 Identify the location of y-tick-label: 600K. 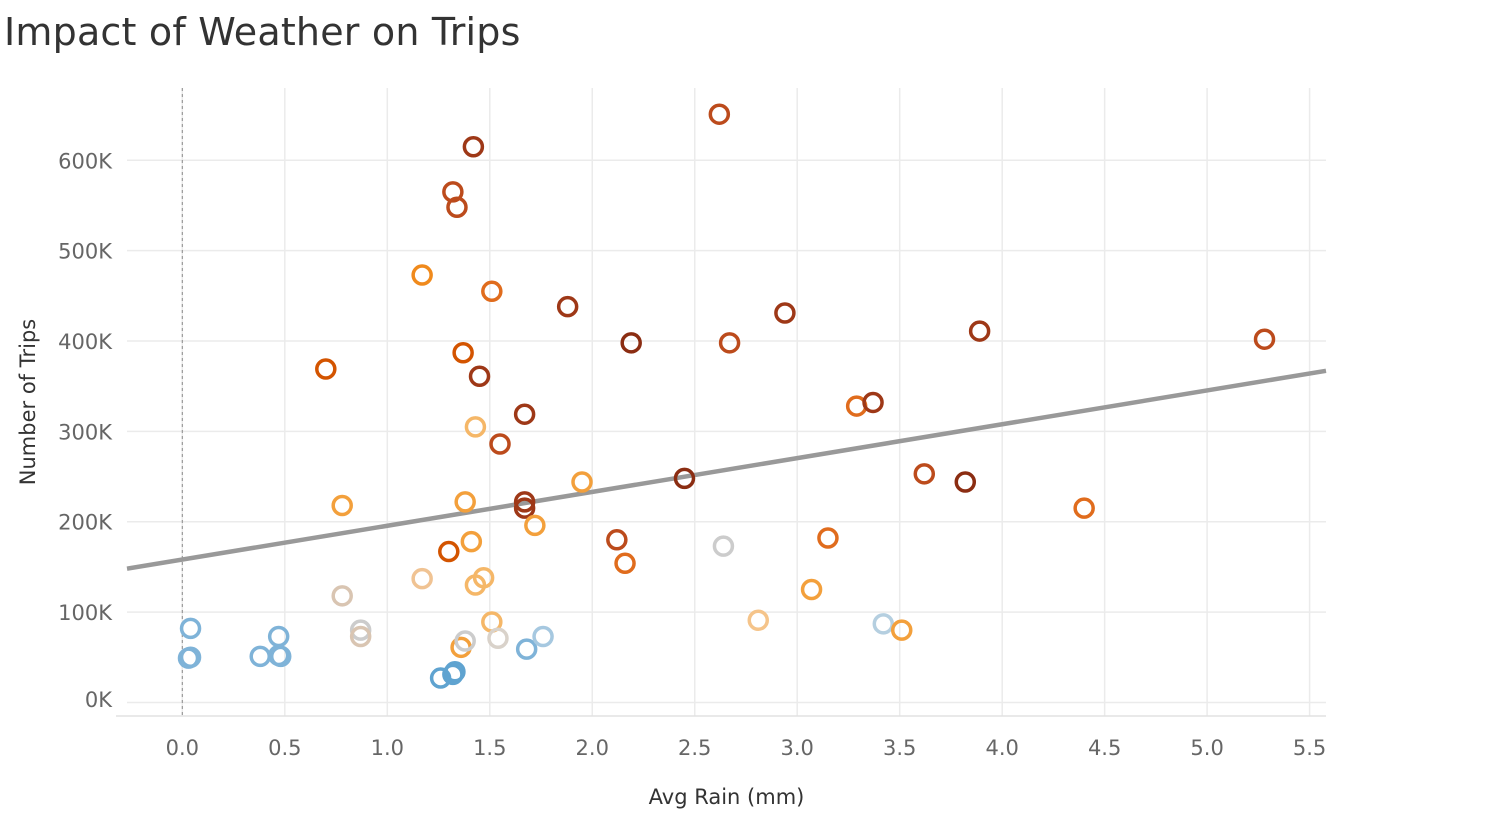
(85, 161).